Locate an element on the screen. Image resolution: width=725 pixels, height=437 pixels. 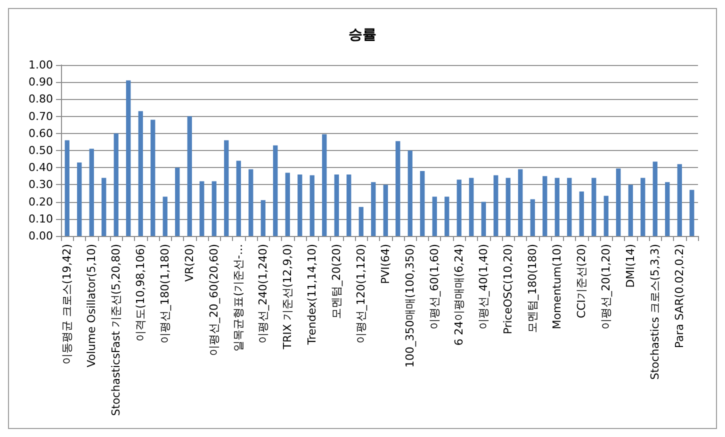
x-tick-label: 모멘텀_180(180) is located at coordinates (533, 289).